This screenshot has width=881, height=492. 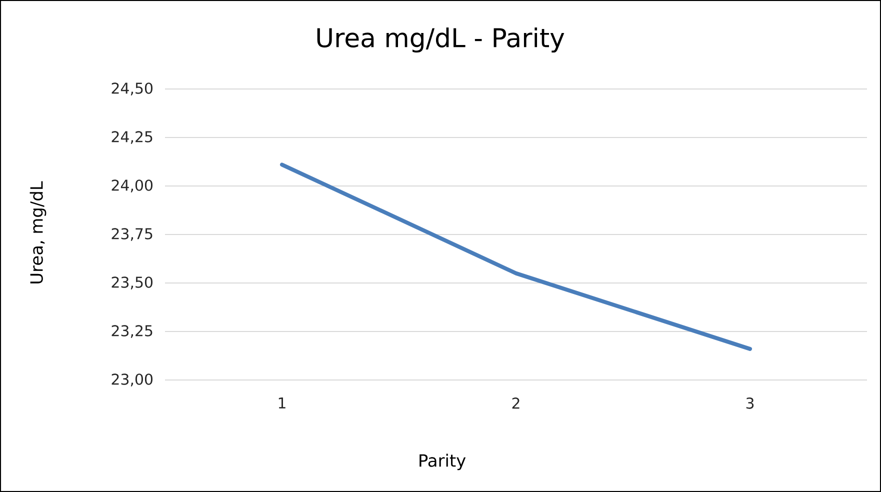 What do you see at coordinates (132, 283) in the screenshot?
I see `y-tick-label: 23,50` at bounding box center [132, 283].